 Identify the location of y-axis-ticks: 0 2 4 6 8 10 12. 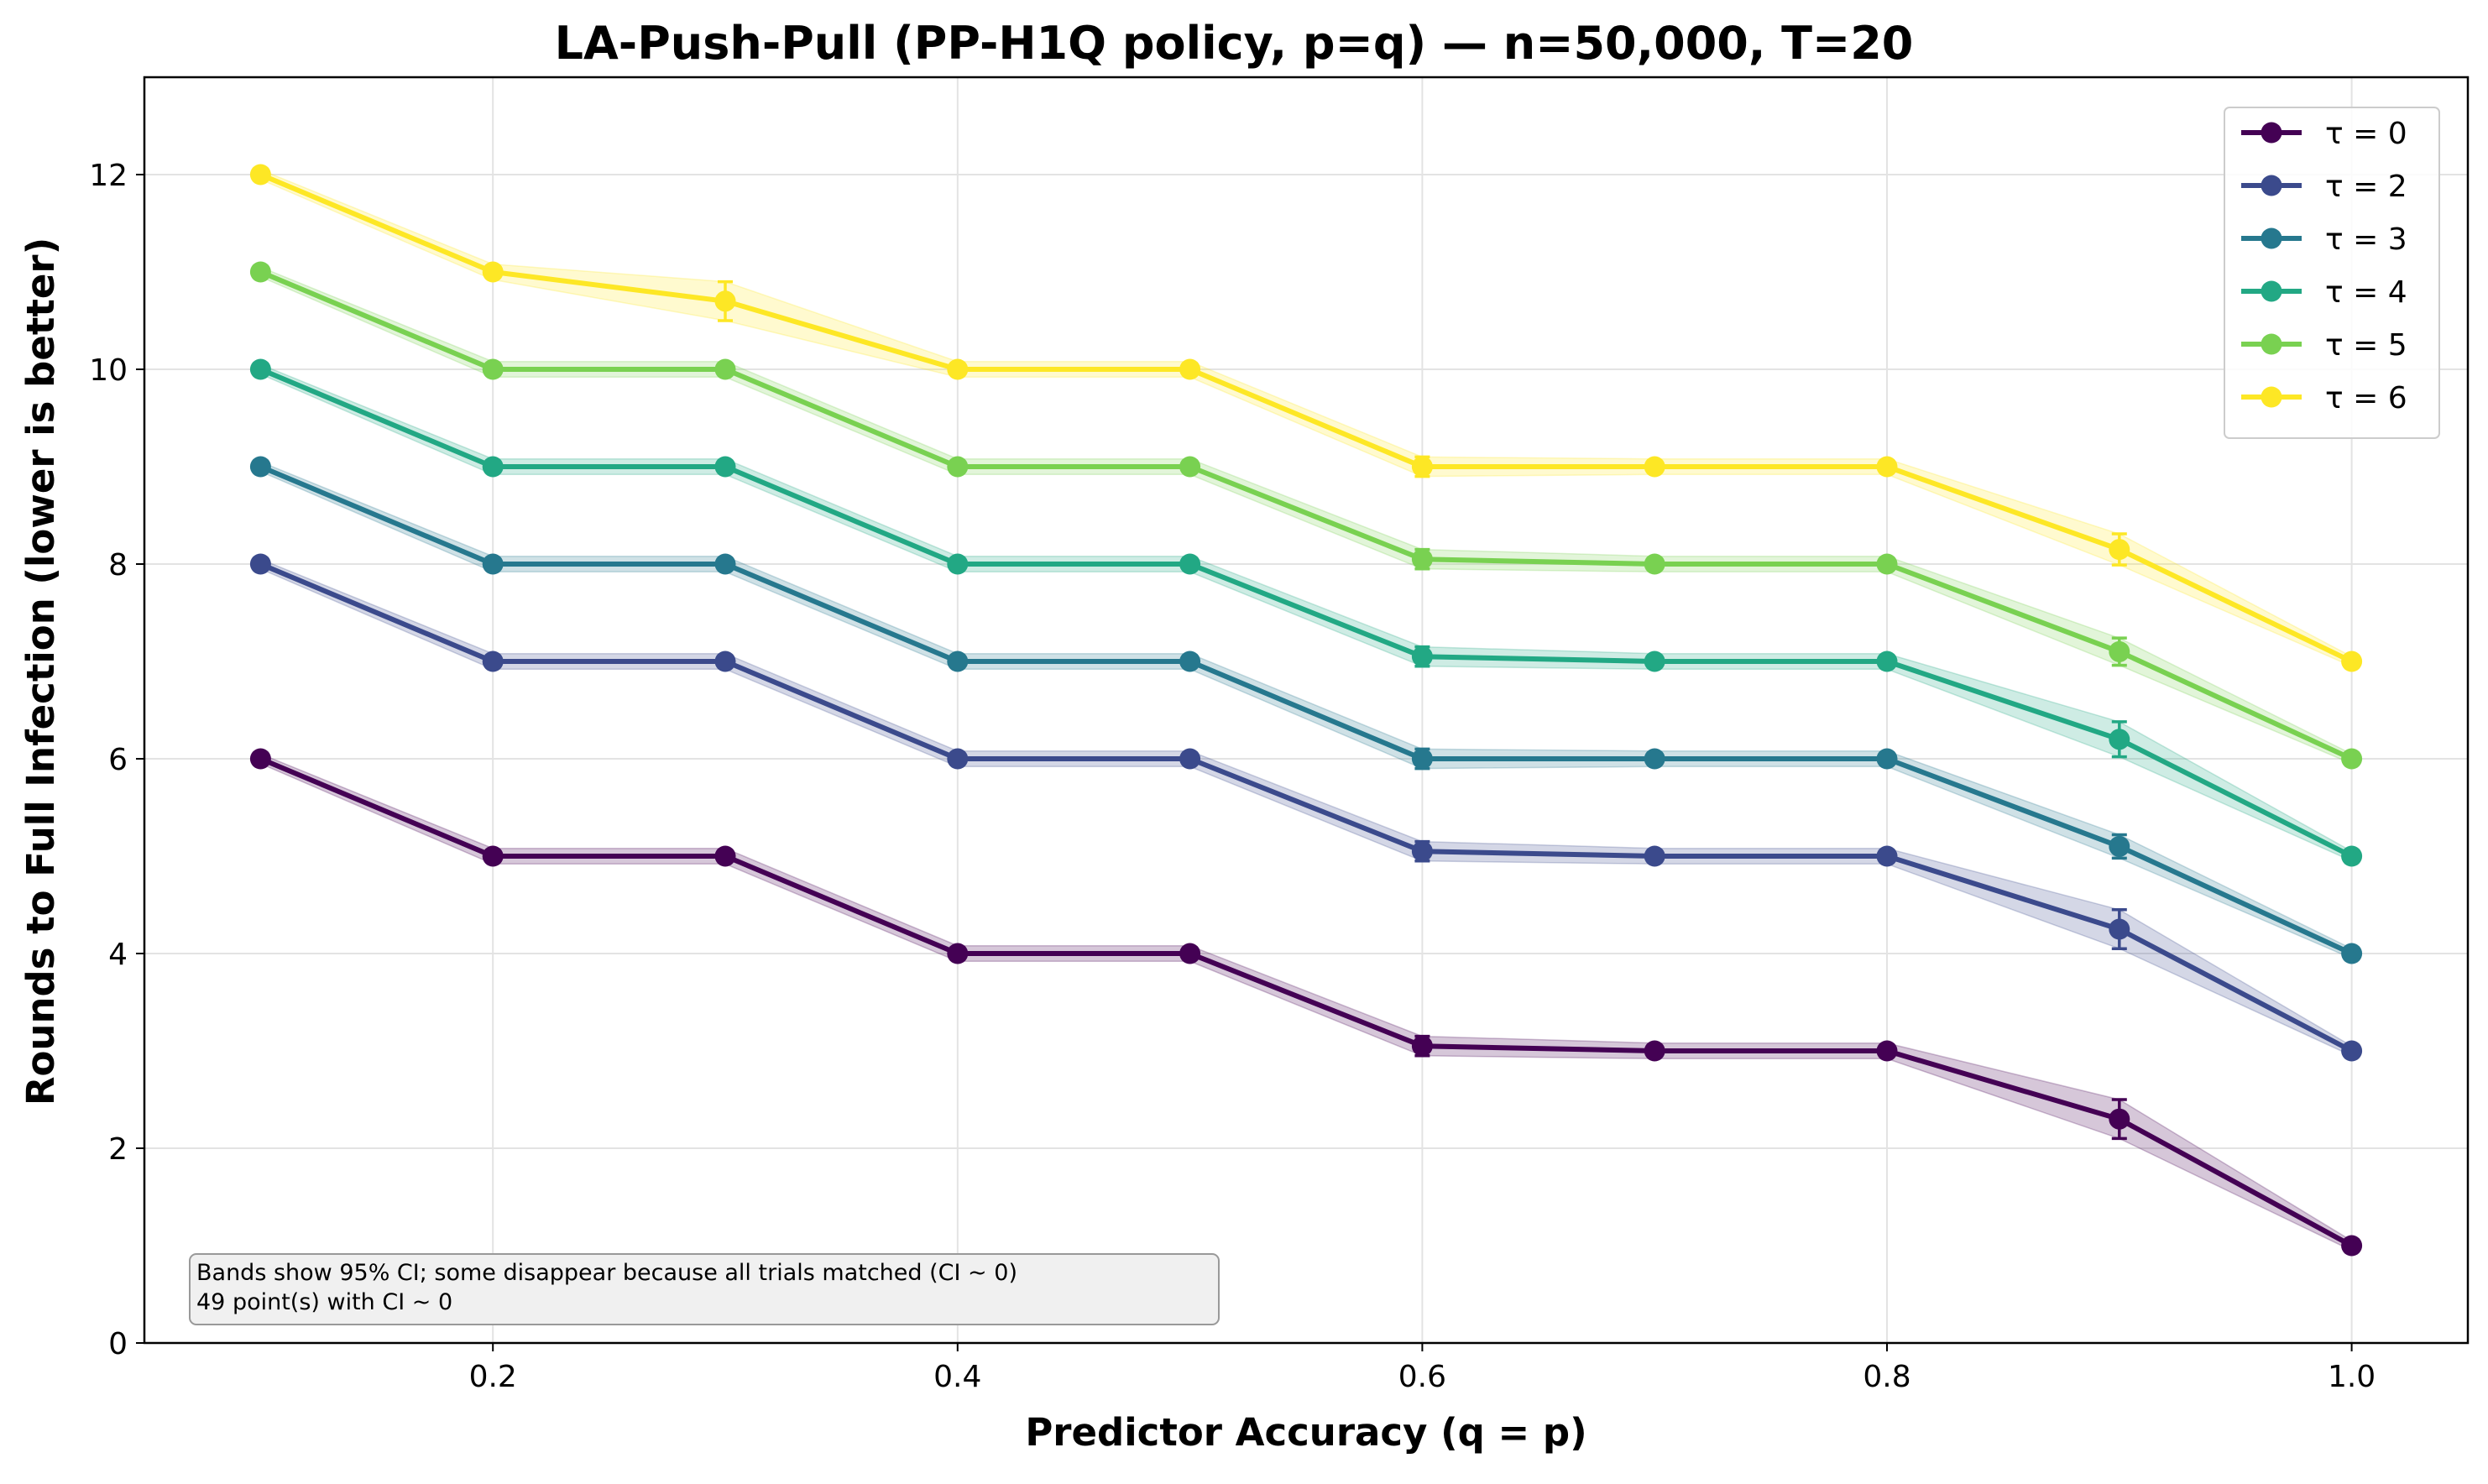
(116, 760).